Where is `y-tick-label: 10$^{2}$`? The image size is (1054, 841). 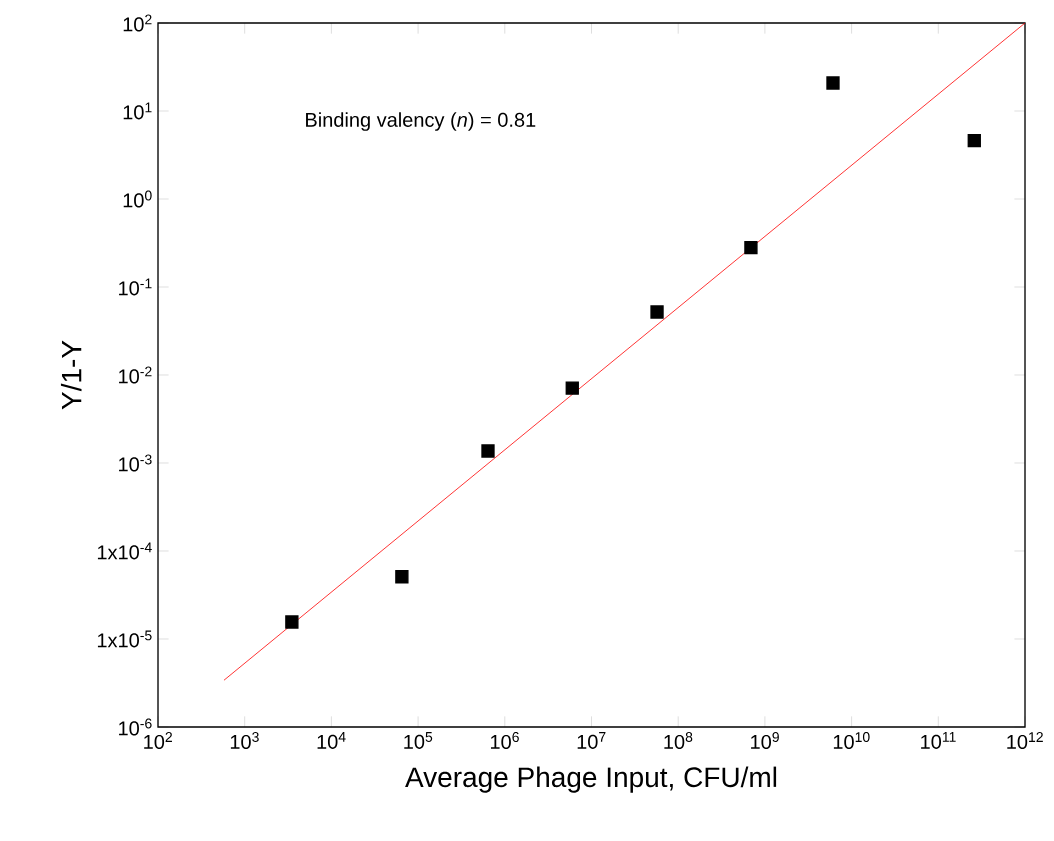 y-tick-label: 10$^{2}$ is located at coordinates (137, 23).